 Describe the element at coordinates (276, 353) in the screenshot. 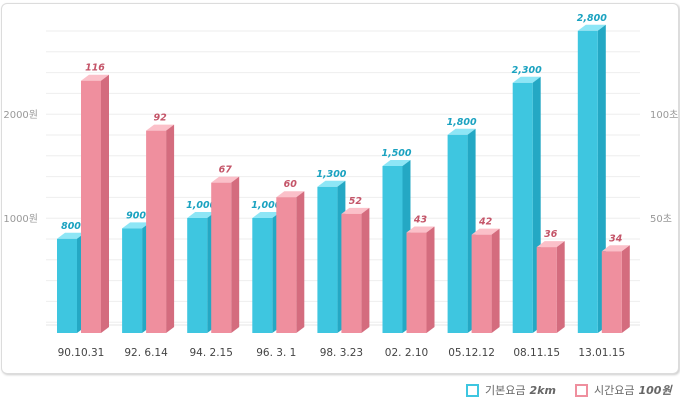

I see `x-tick-label: 96. 3. 1` at that location.